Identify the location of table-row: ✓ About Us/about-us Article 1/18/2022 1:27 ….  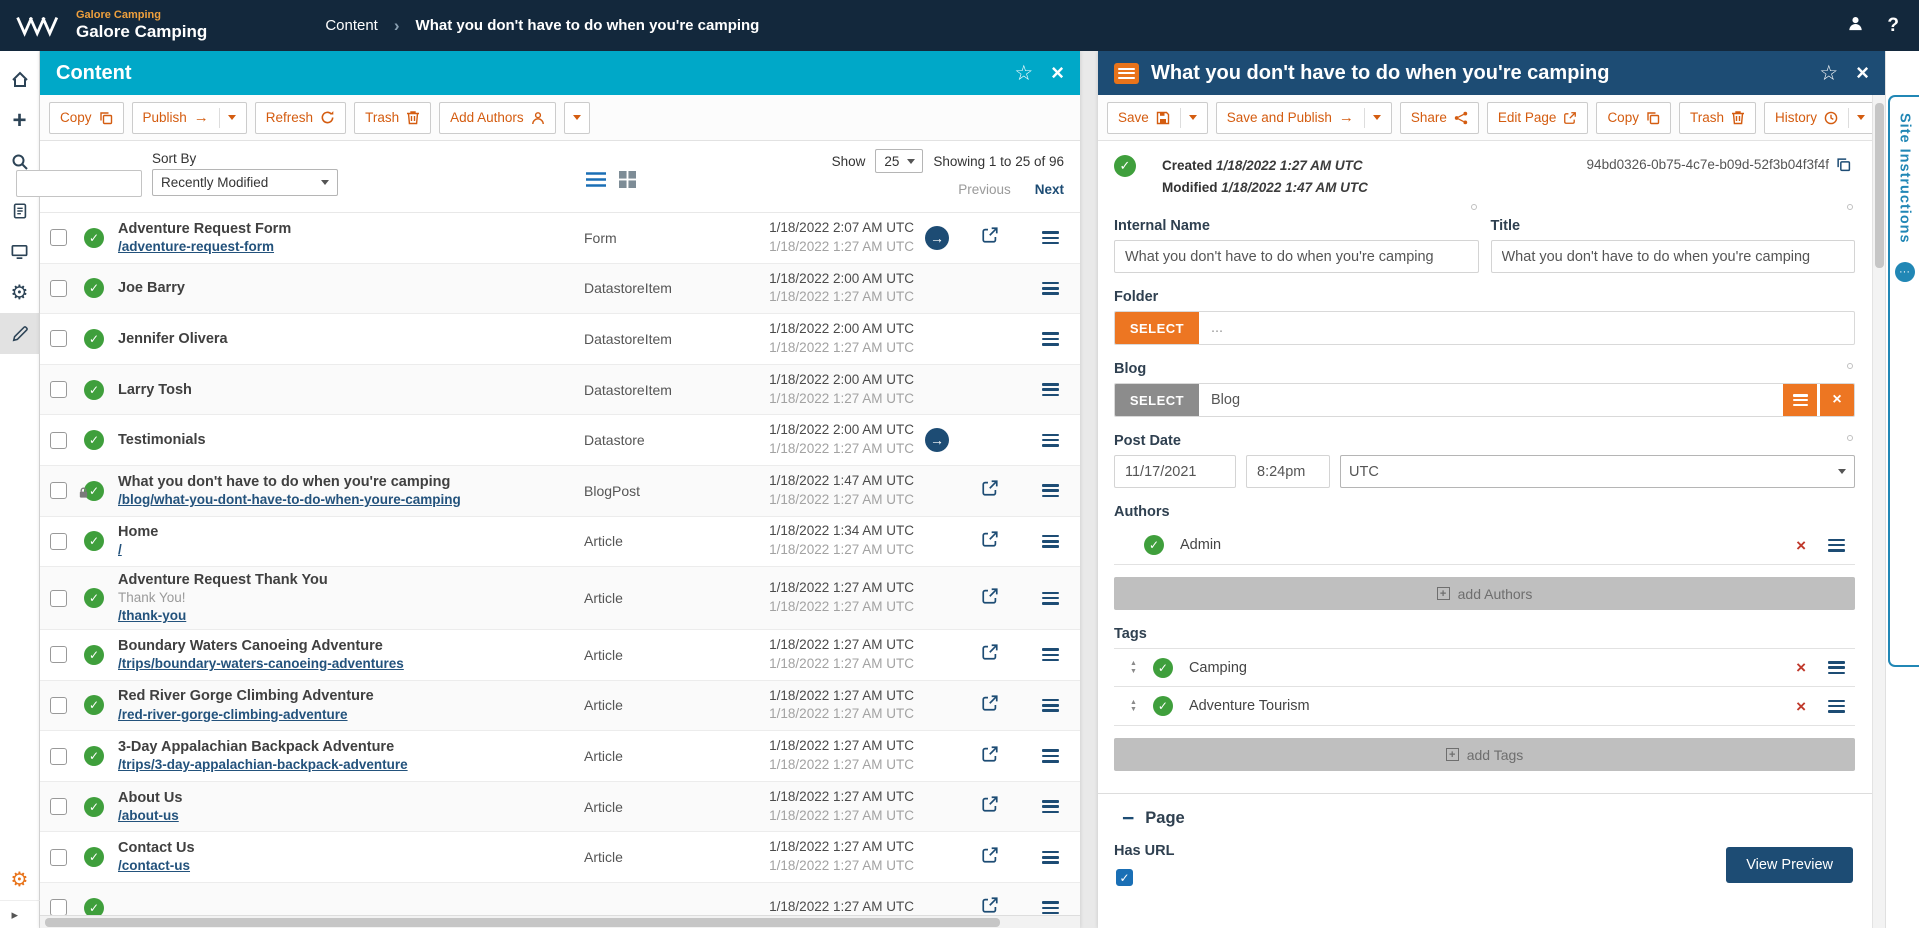
(560, 807).